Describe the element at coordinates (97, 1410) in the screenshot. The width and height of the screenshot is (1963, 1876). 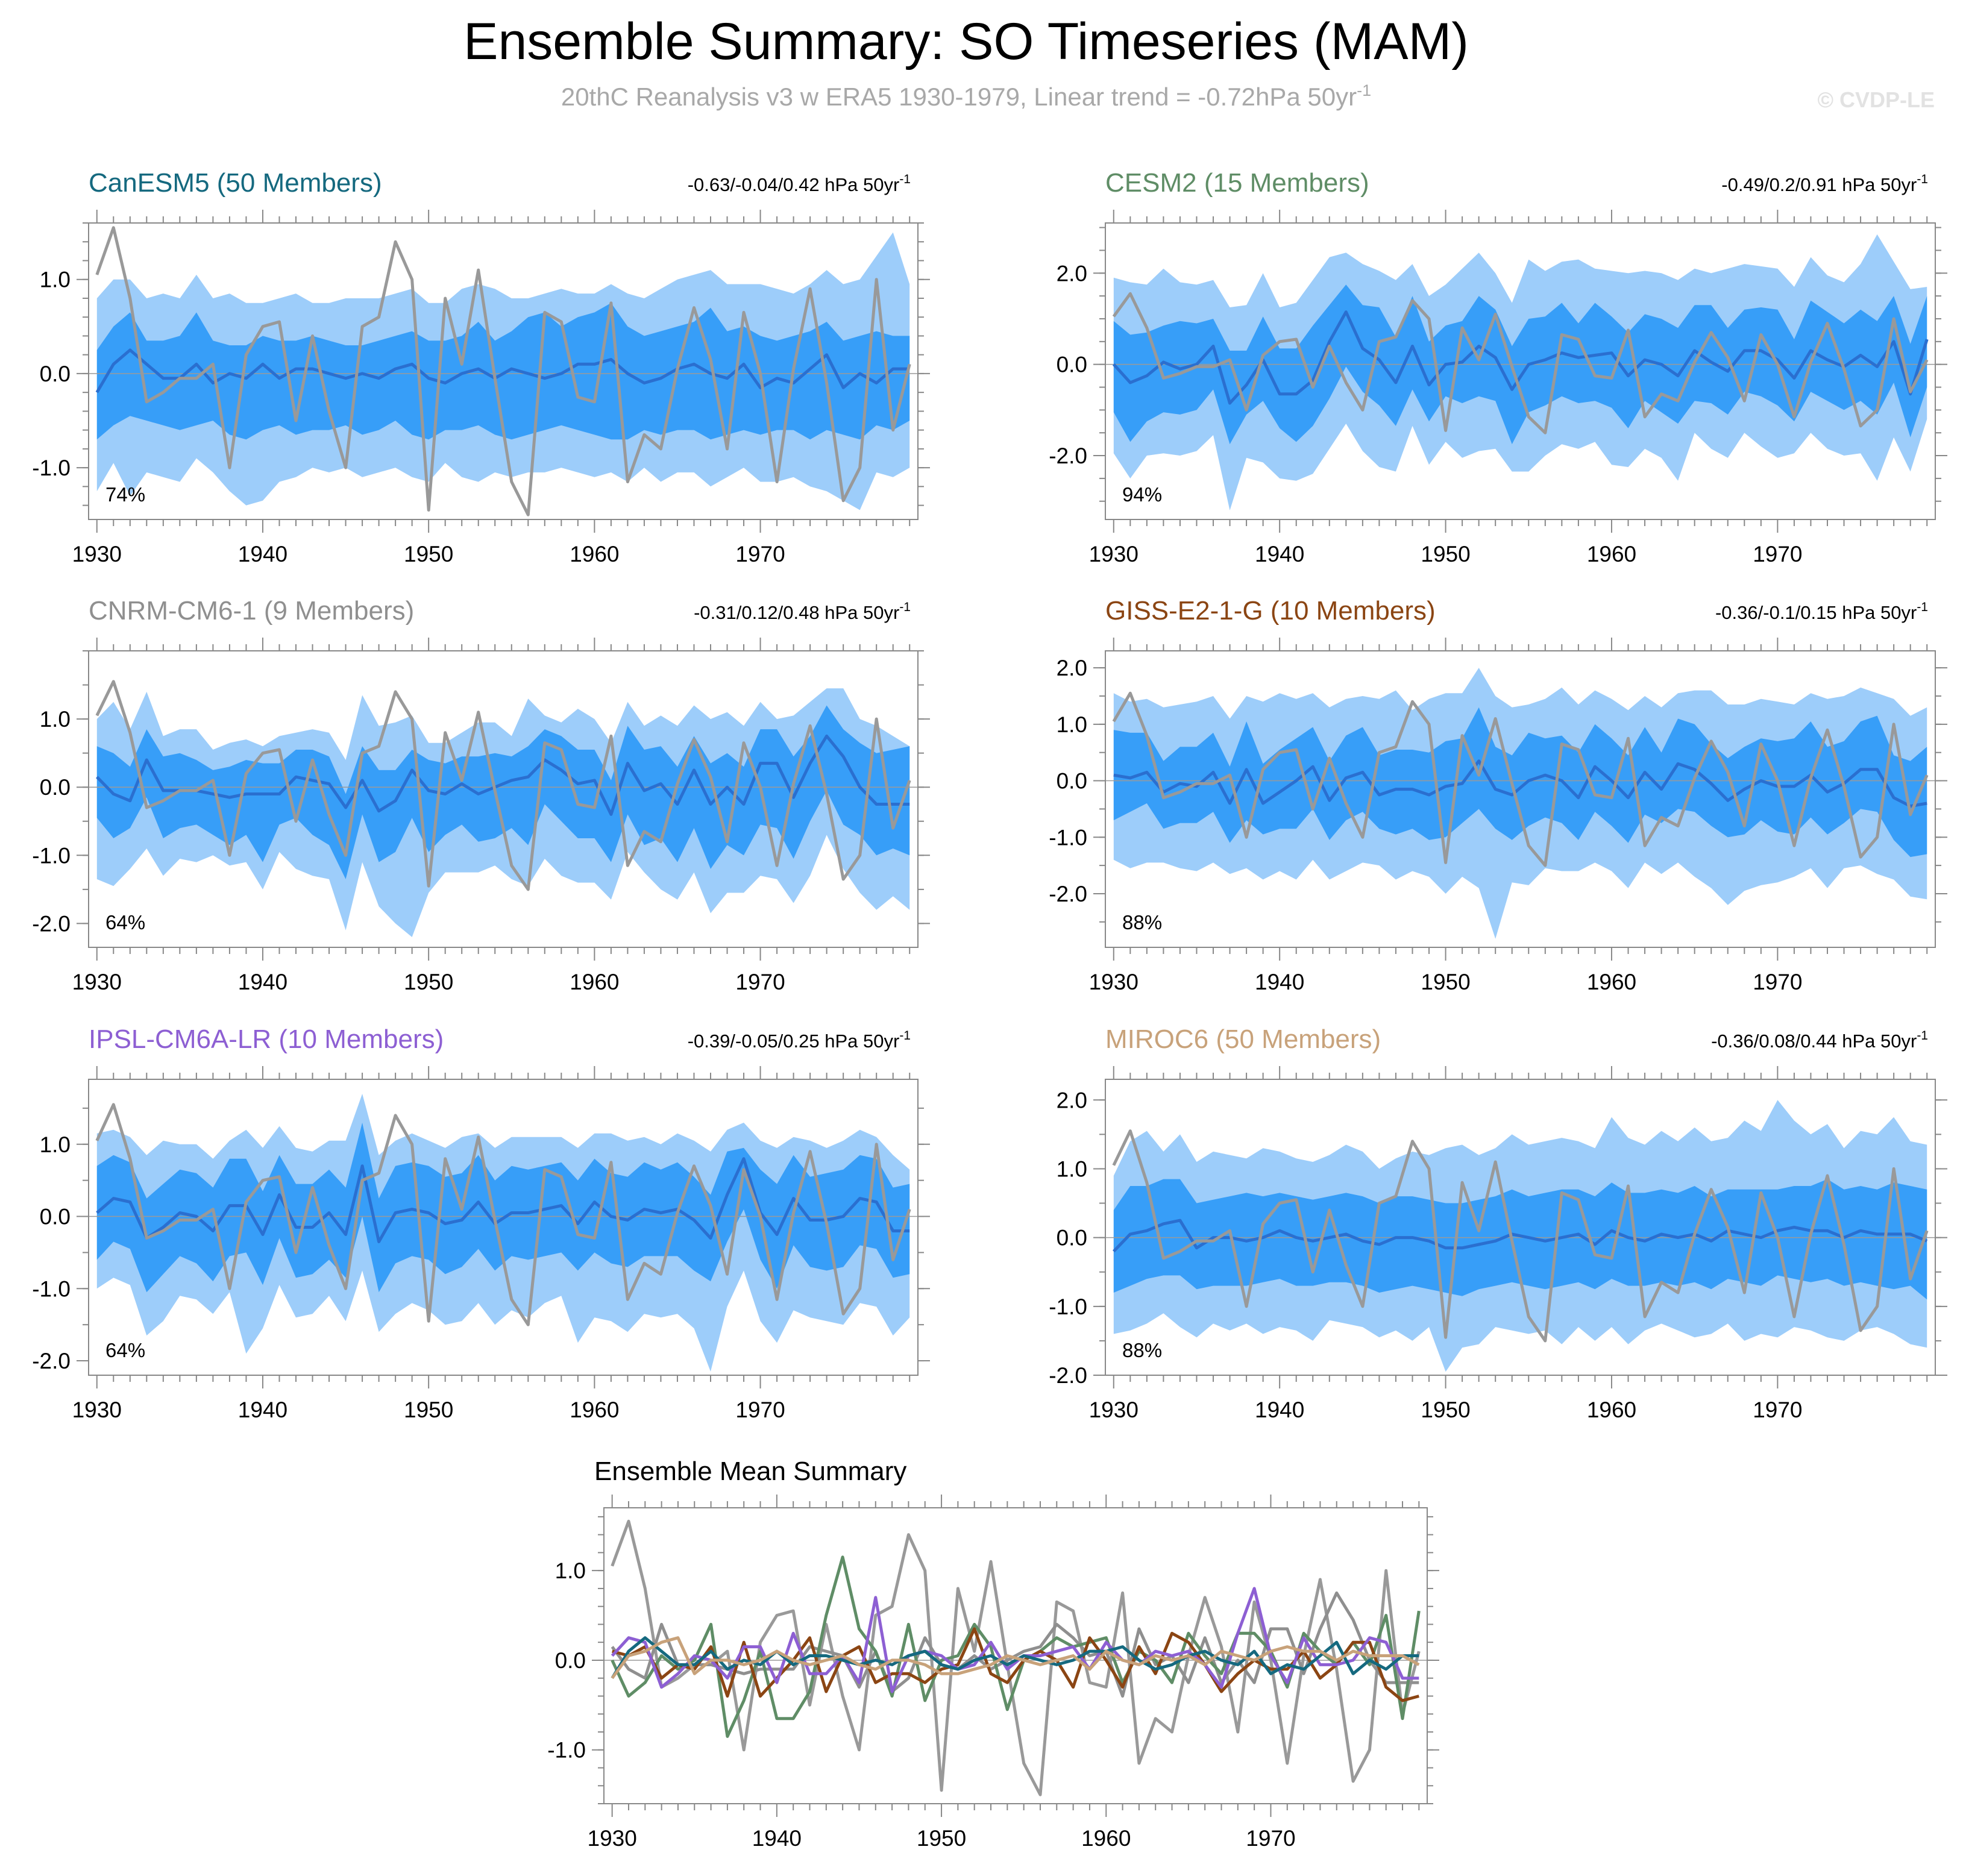
I see `panel-ipsl-x-tick-label: 1930` at that location.